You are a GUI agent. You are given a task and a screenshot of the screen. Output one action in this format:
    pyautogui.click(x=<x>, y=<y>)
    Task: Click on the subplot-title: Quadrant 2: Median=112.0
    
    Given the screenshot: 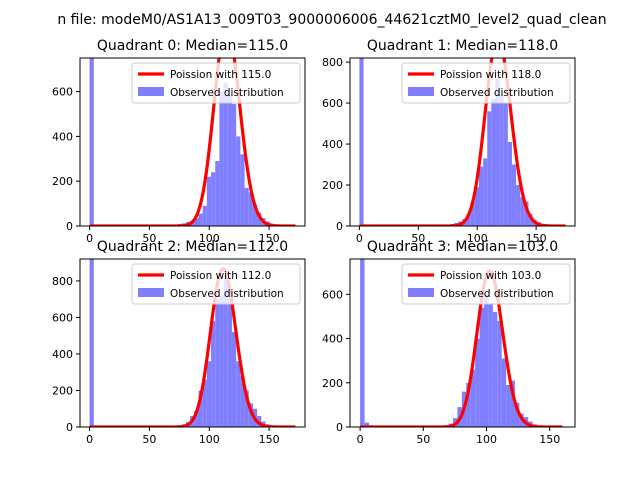 What is the action you would take?
    pyautogui.click(x=192, y=247)
    